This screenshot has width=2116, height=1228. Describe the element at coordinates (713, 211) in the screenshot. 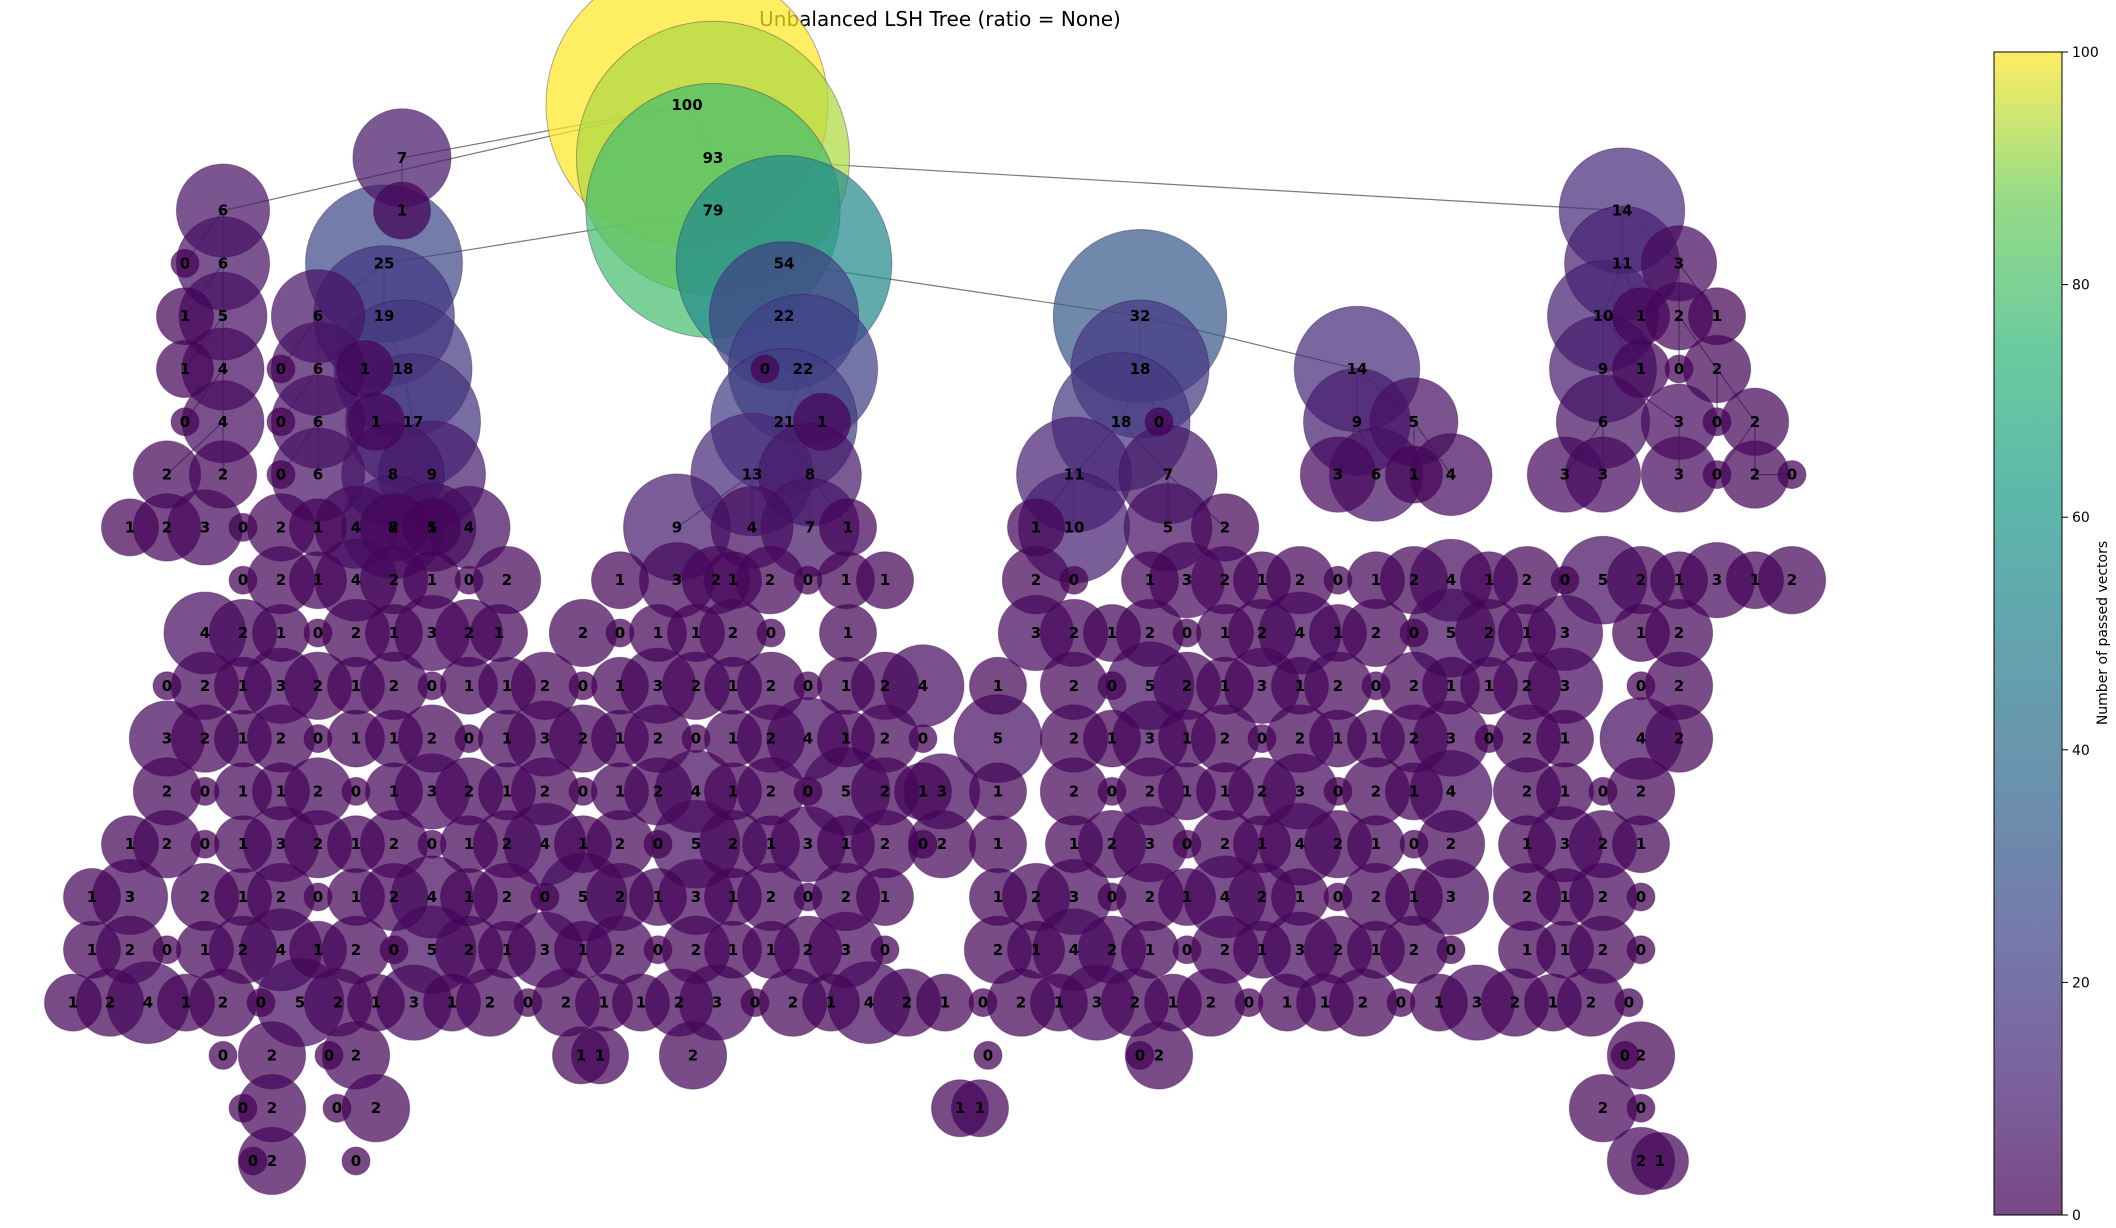

I see `node-count-label: 79` at that location.